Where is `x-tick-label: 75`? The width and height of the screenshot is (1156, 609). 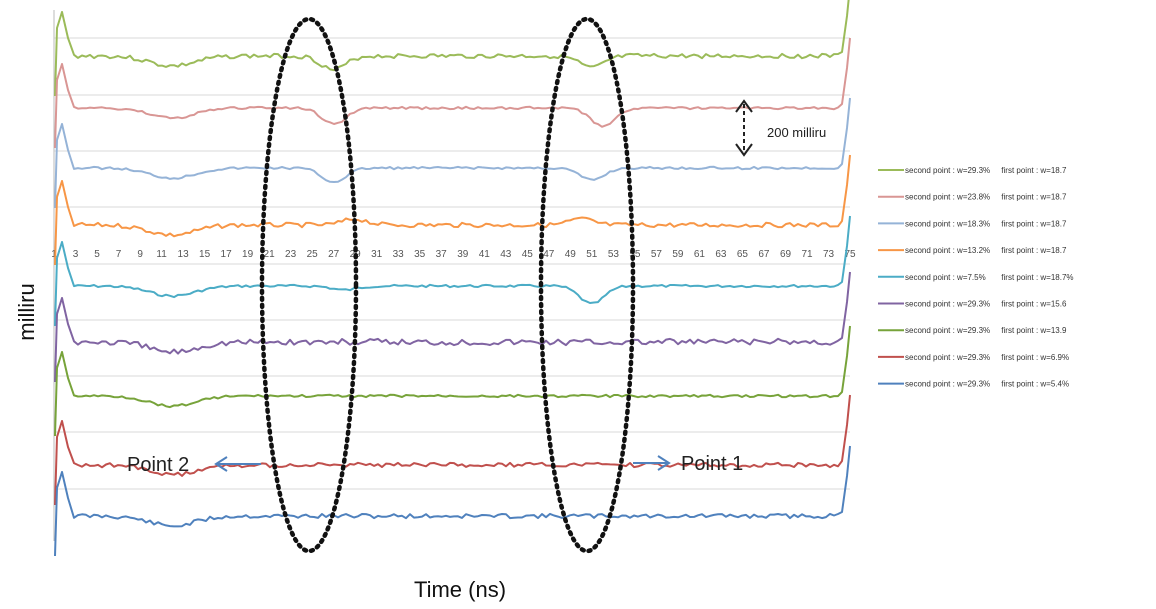
x-tick-label: 75 is located at coordinates (850, 254).